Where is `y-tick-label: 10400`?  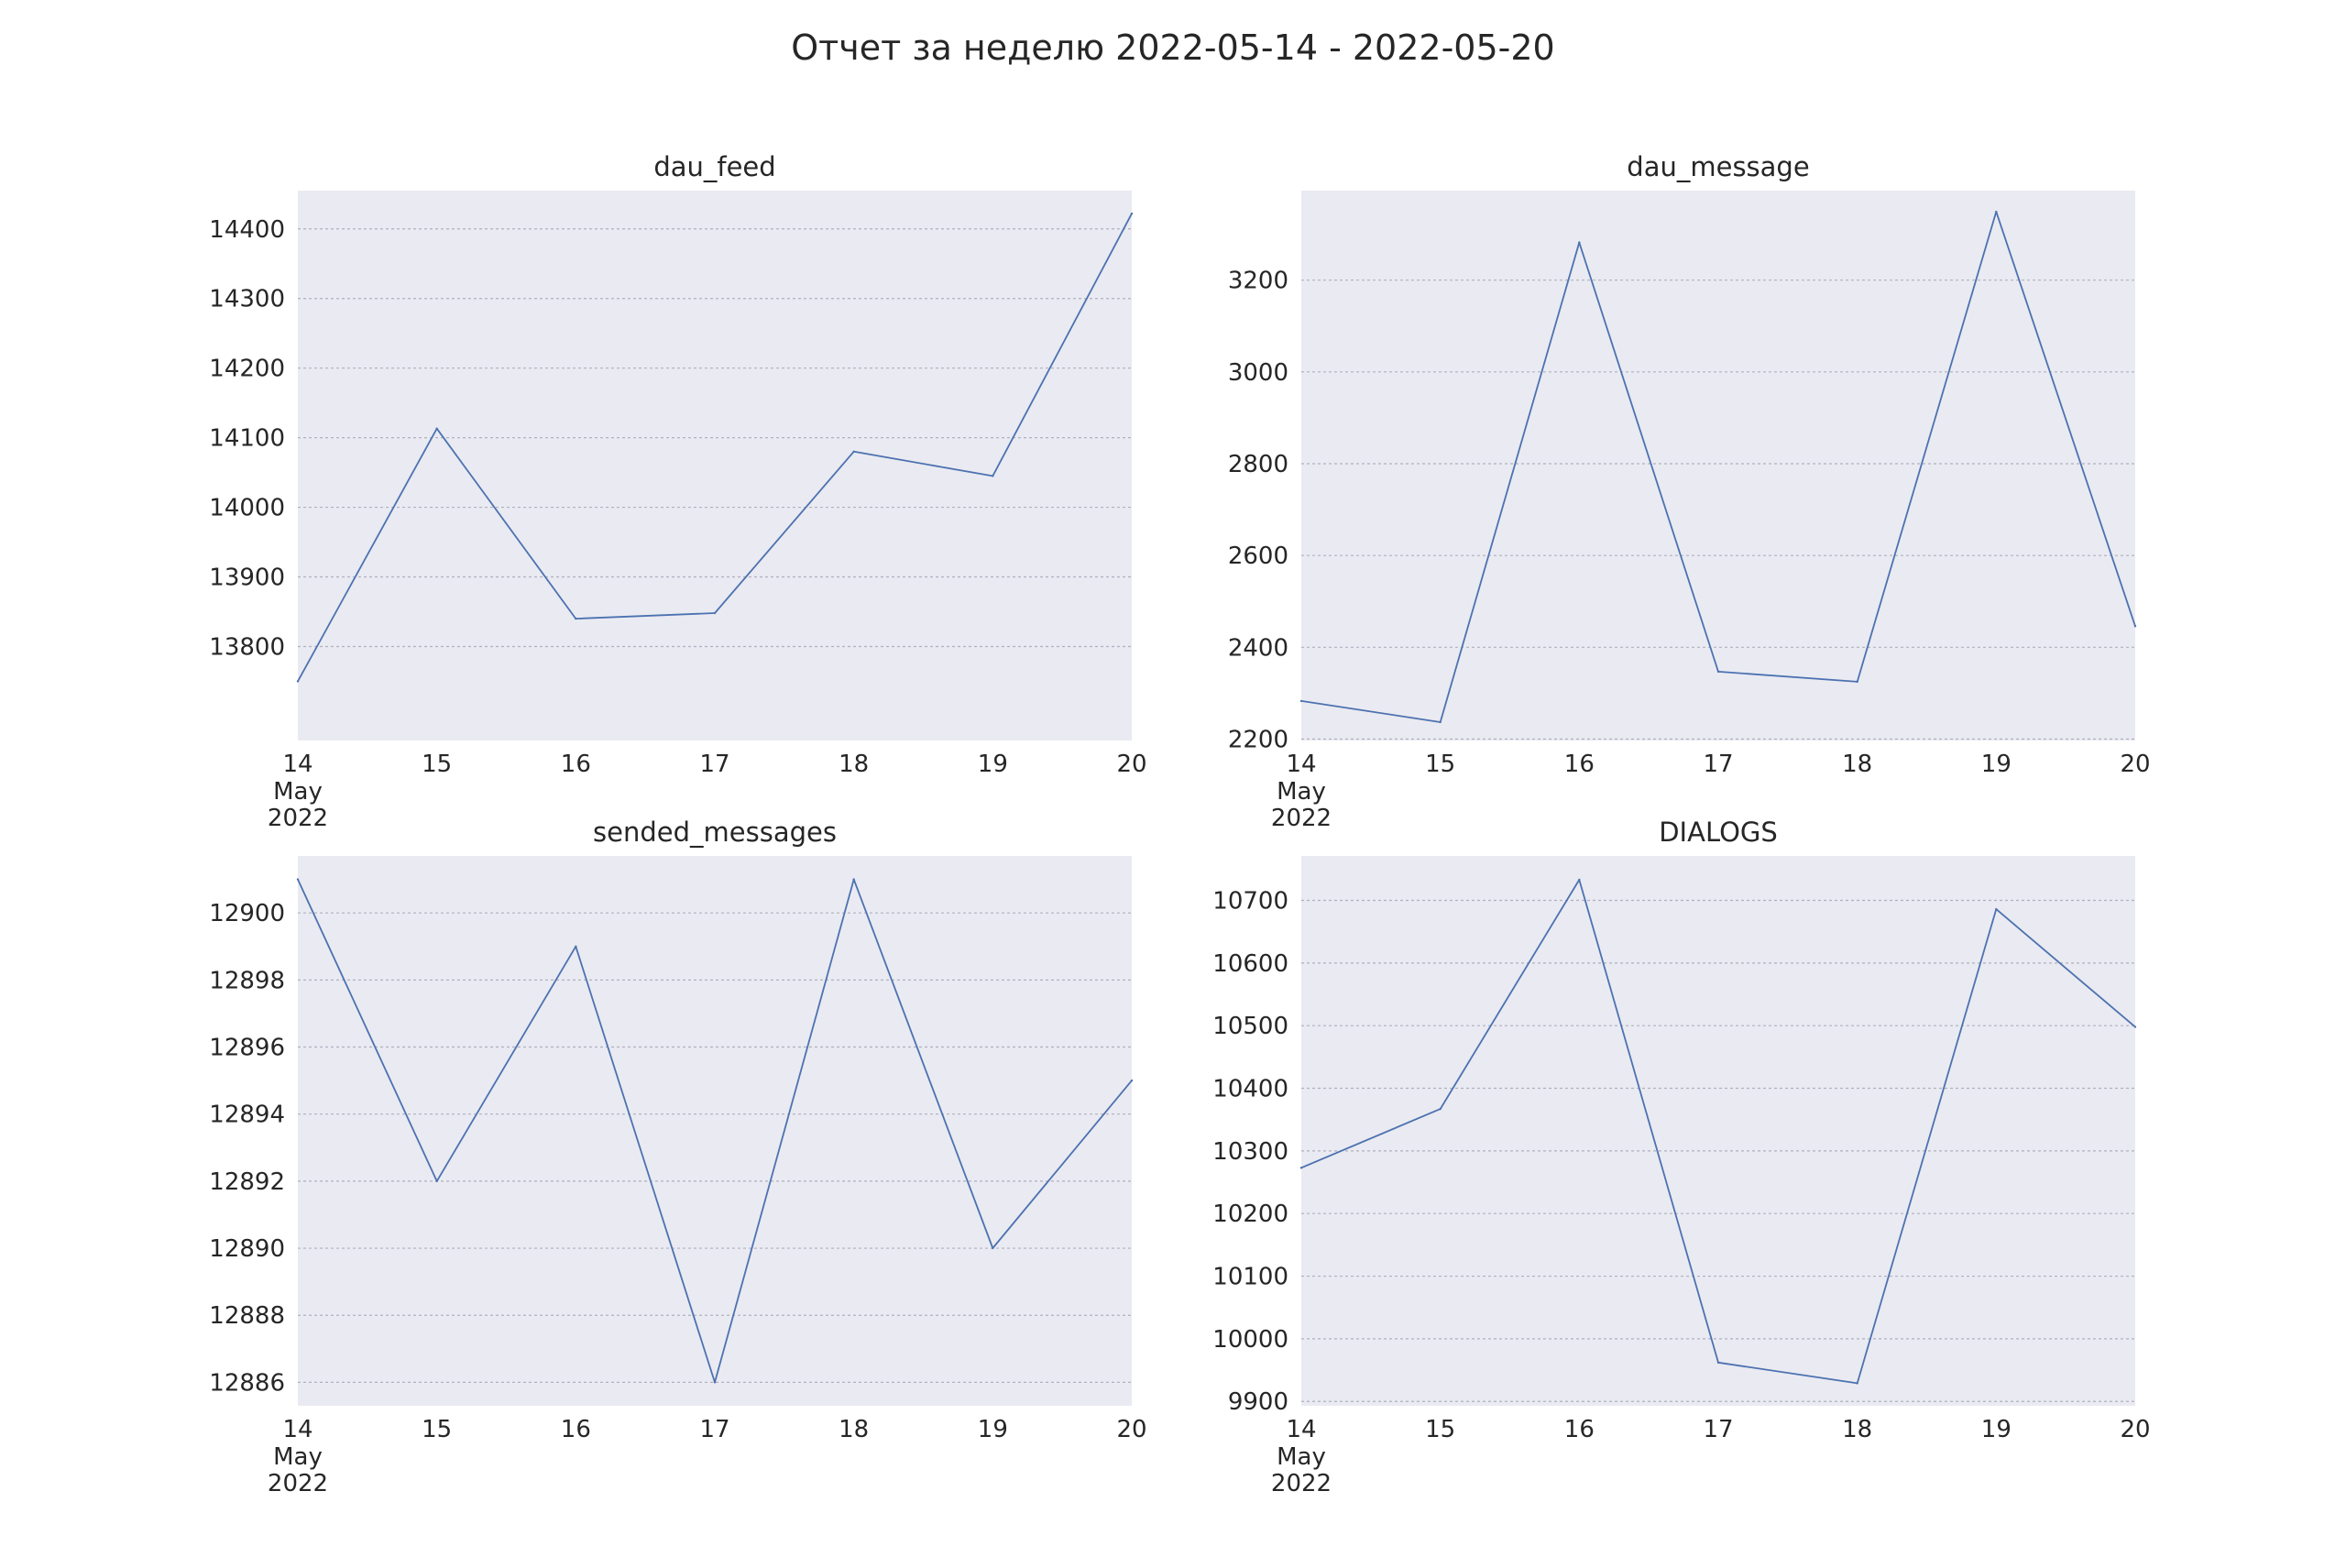 y-tick-label: 10400 is located at coordinates (1250, 1089).